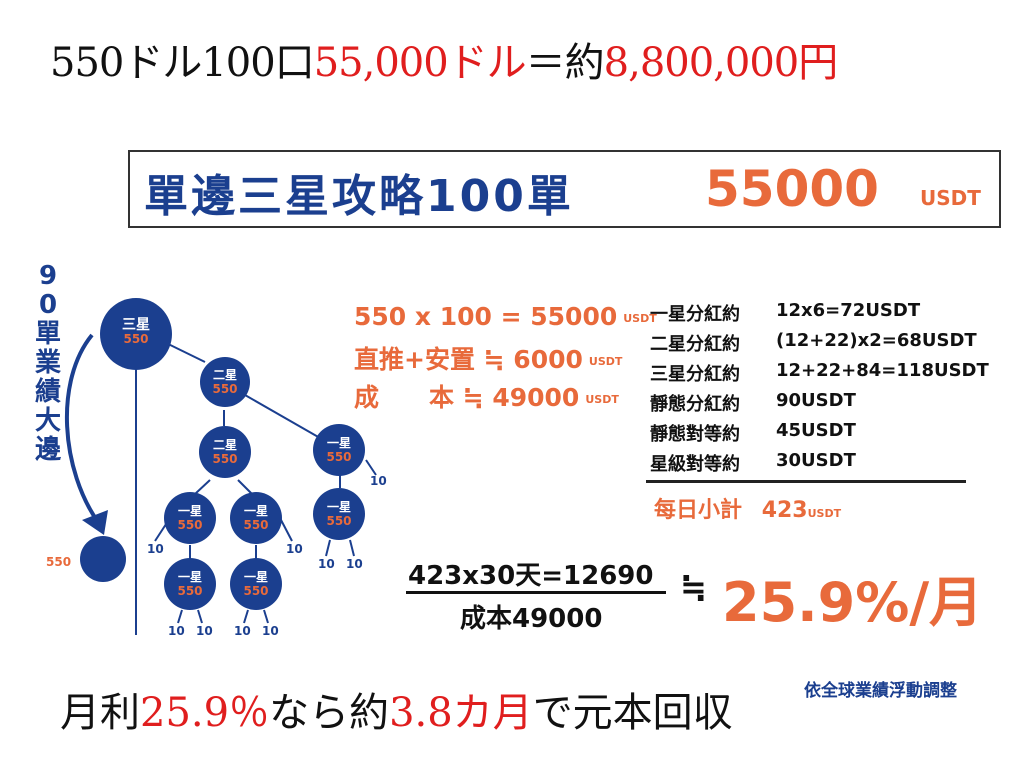 The image size is (1024, 768). Describe the element at coordinates (467, 397) in the screenshot. I see `calc-label: 成 本 ≒ 49000` at that location.